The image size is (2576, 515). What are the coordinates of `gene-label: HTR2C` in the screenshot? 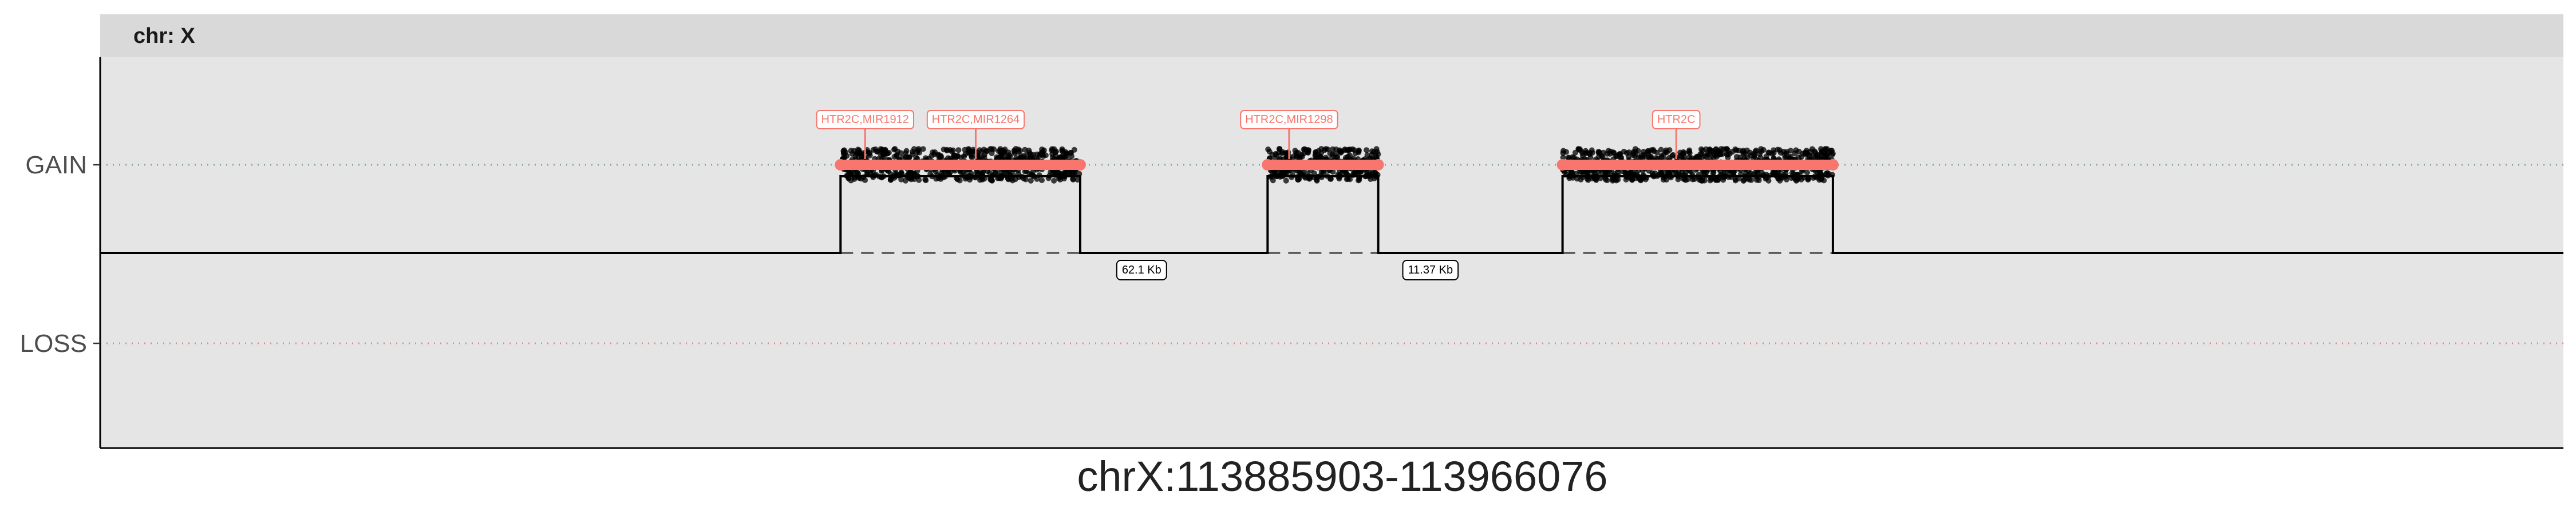 It's located at (1676, 119).